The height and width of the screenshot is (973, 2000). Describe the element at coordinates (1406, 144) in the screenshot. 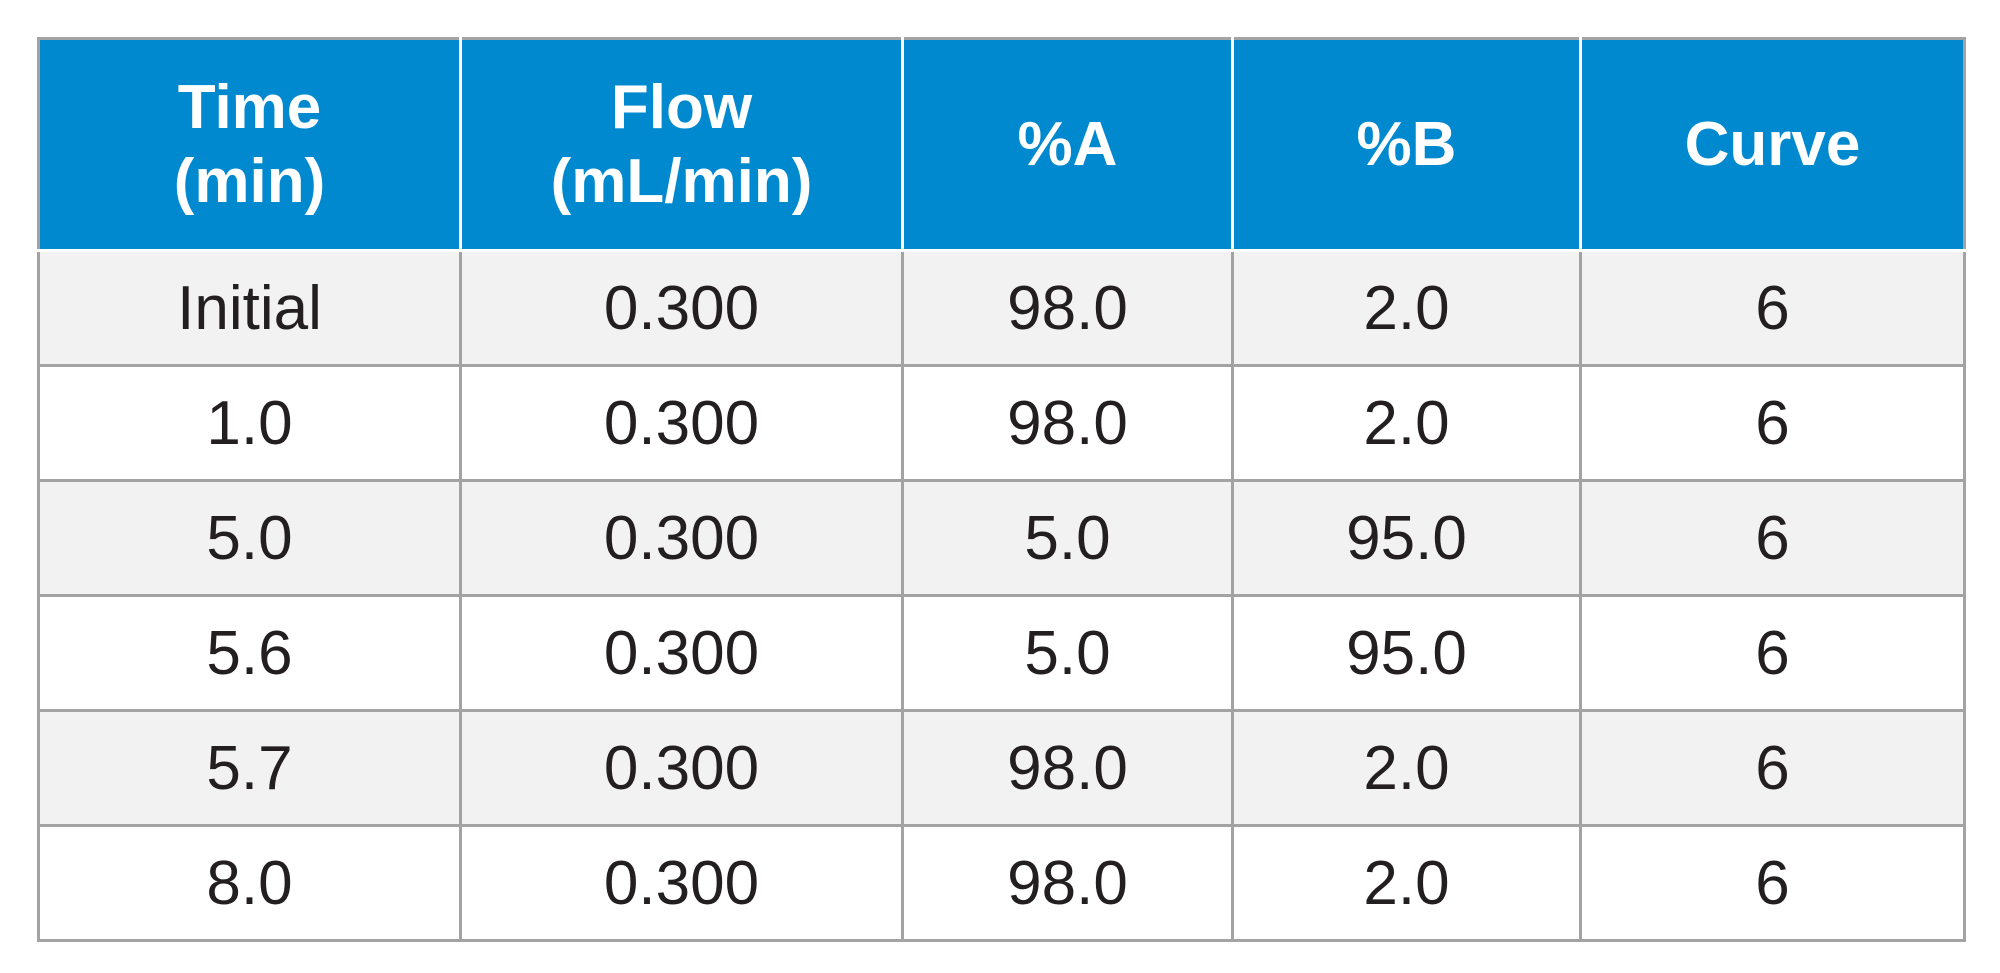

I see `header-percent-b: %B` at that location.